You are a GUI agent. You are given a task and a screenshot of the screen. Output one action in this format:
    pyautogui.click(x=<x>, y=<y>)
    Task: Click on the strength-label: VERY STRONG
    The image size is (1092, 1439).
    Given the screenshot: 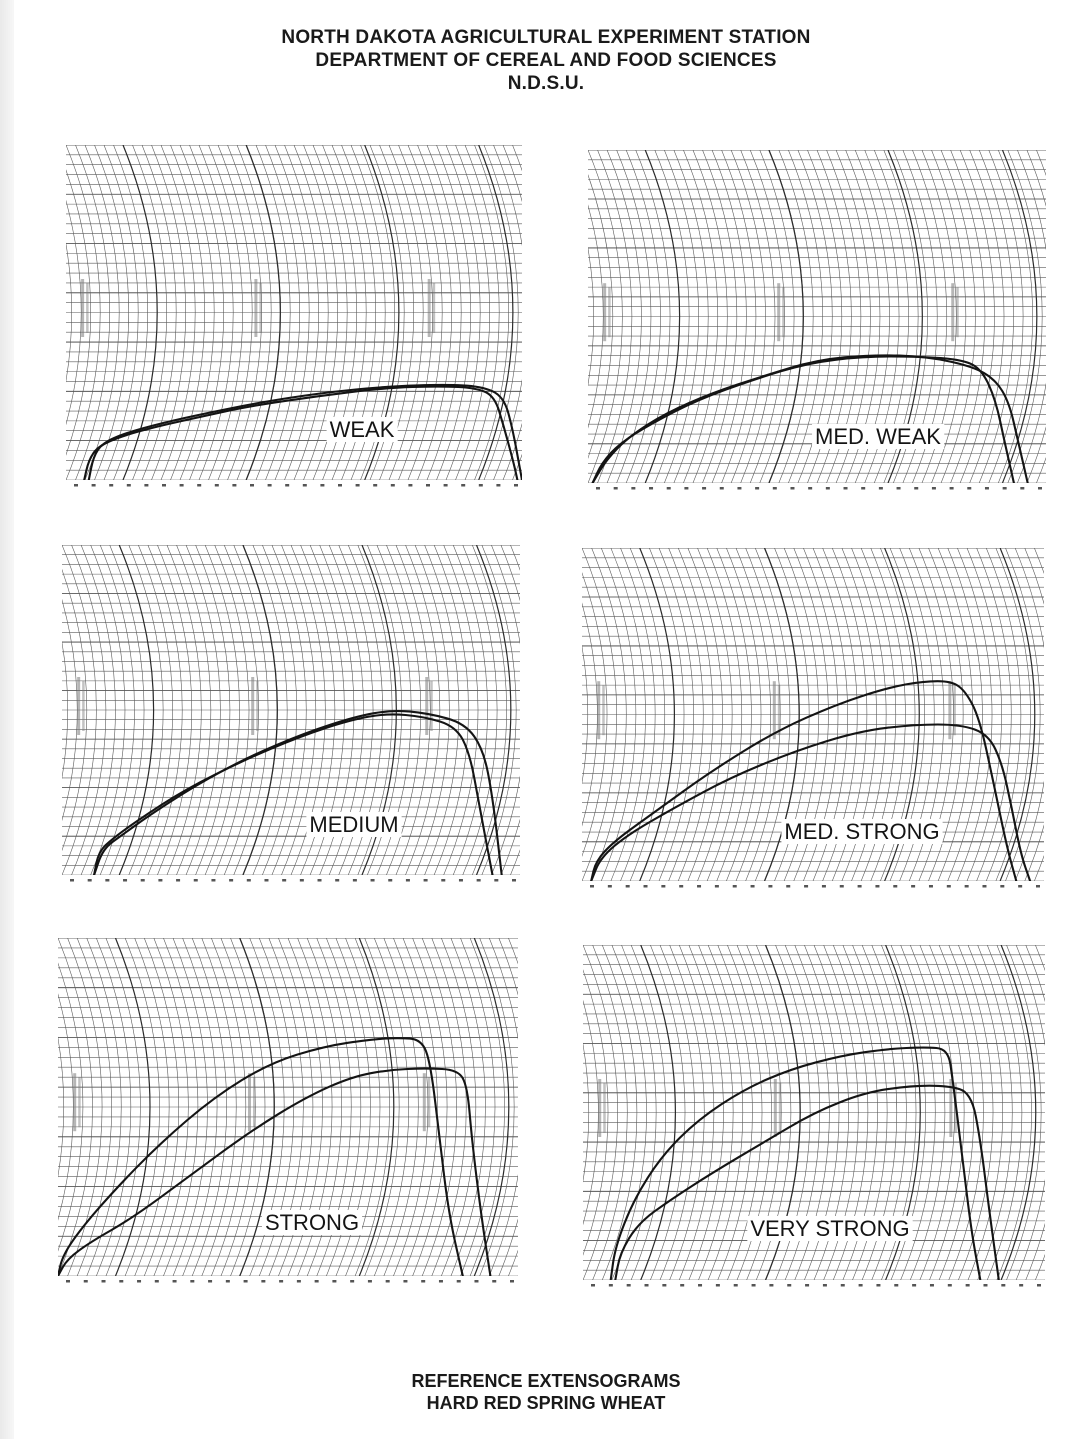 What is the action you would take?
    pyautogui.click(x=829, y=1228)
    